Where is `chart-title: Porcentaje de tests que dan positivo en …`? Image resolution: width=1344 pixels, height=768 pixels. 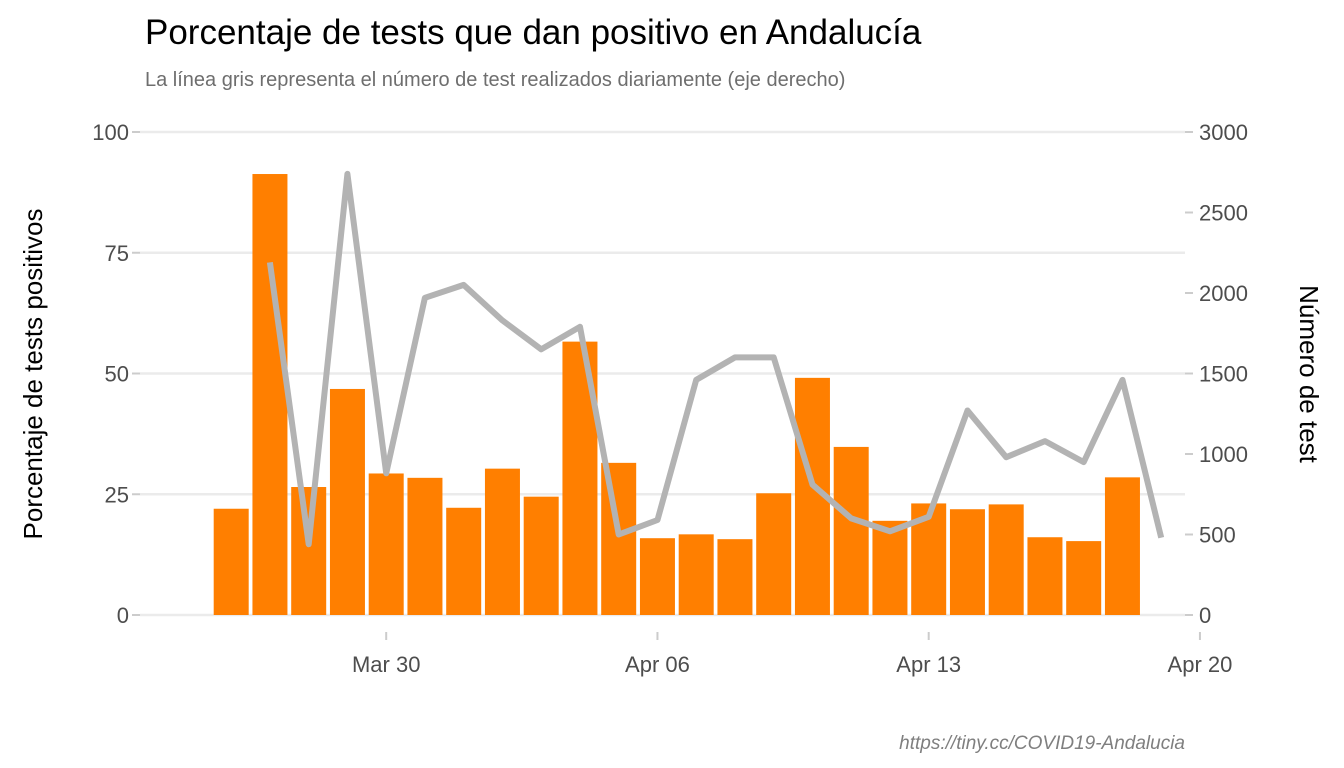
chart-title: Porcentaje de tests que dan positivo en … is located at coordinates (533, 32).